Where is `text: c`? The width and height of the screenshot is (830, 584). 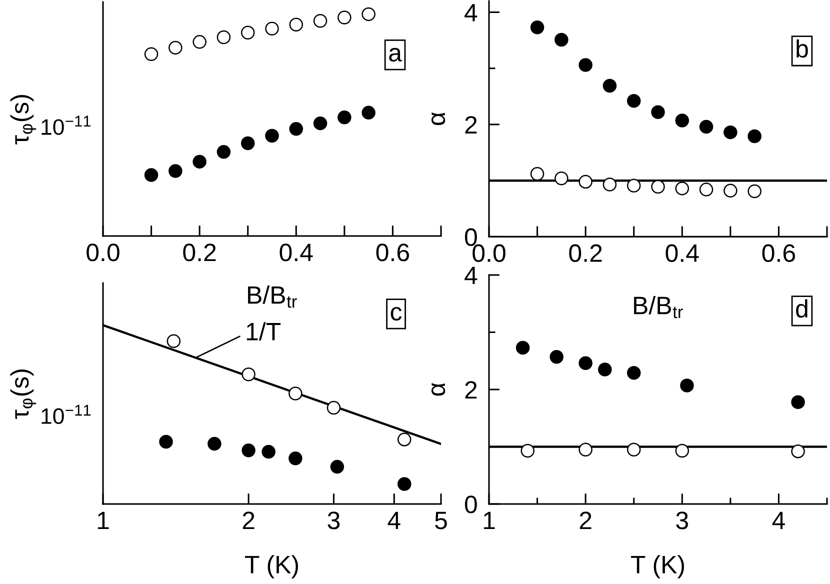
text: c is located at coordinates (396, 313).